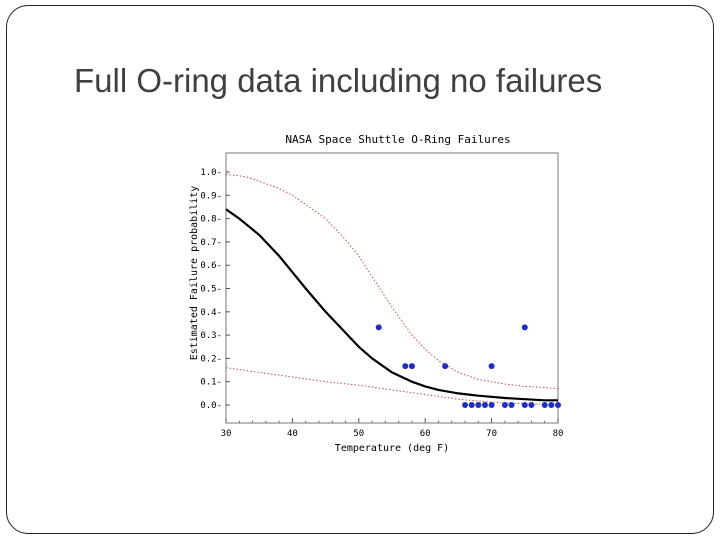 This screenshot has height=540, width=720. Describe the element at coordinates (292, 434) in the screenshot. I see `x-tick-label: 40` at that location.